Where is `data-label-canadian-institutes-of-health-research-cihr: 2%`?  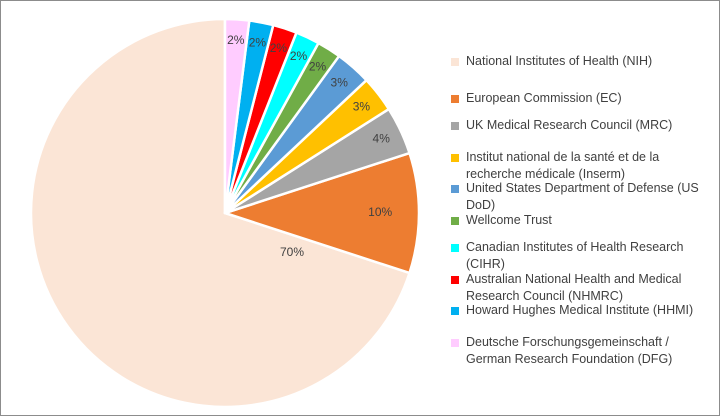 data-label-canadian-institutes-of-health-research-cihr: 2% is located at coordinates (299, 56).